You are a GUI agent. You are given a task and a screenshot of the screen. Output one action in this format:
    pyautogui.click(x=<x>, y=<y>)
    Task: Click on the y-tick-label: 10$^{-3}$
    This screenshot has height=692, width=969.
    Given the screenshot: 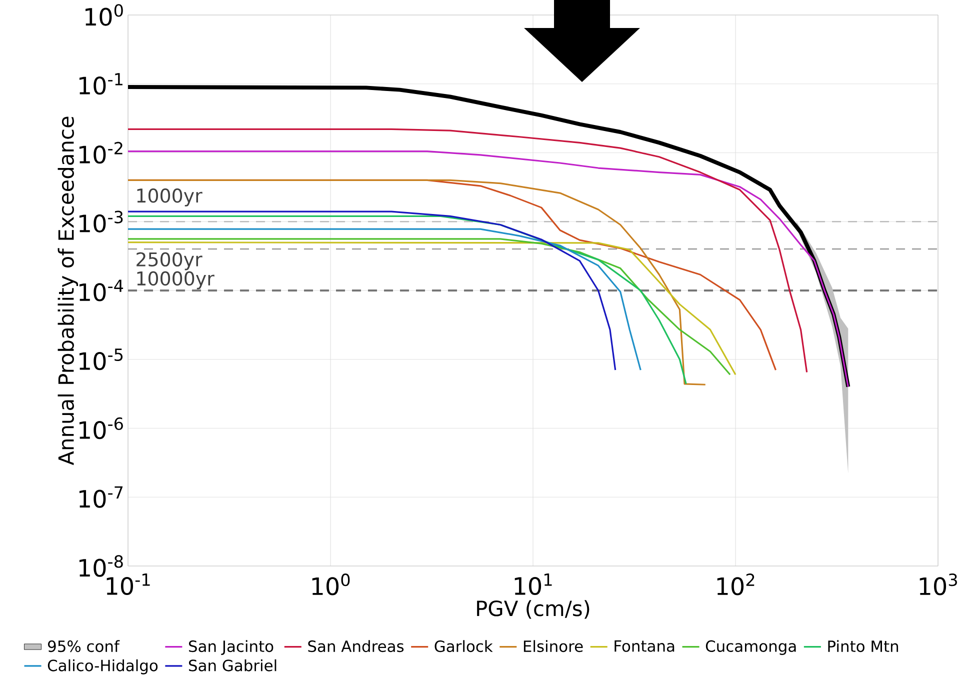 What is the action you would take?
    pyautogui.click(x=101, y=221)
    